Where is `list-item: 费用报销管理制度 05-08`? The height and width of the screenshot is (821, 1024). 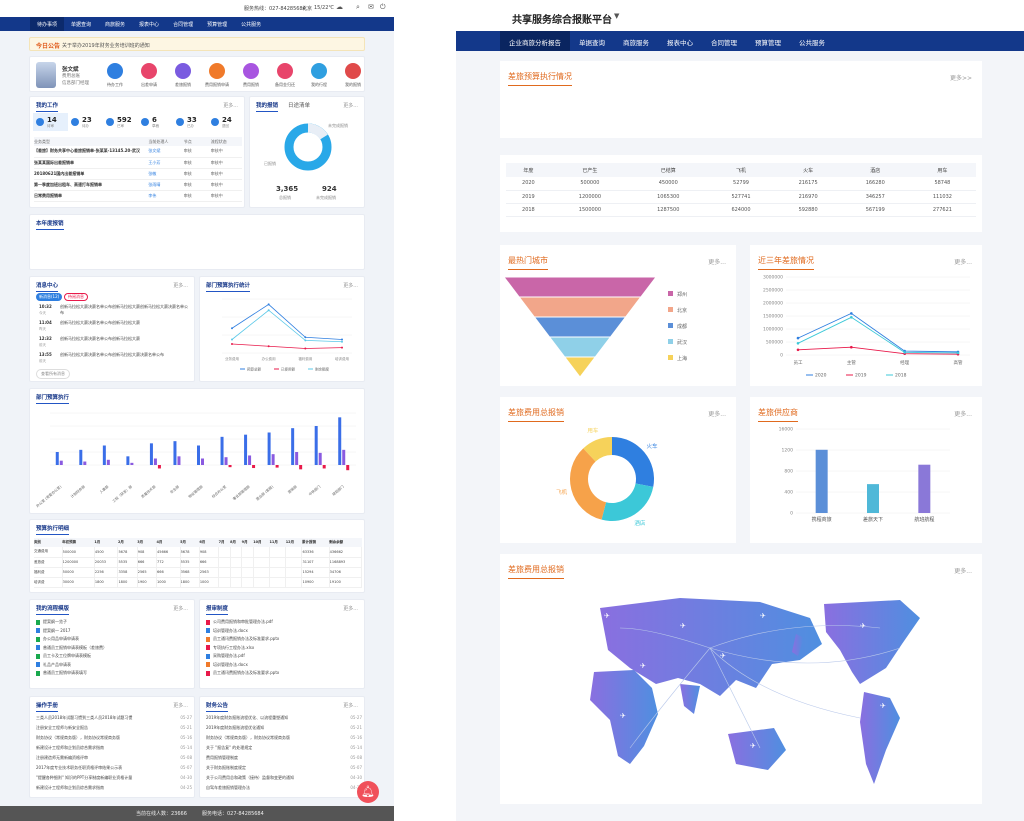
list-item: 费用报销管理制度 05-08 is located at coordinates (284, 758).